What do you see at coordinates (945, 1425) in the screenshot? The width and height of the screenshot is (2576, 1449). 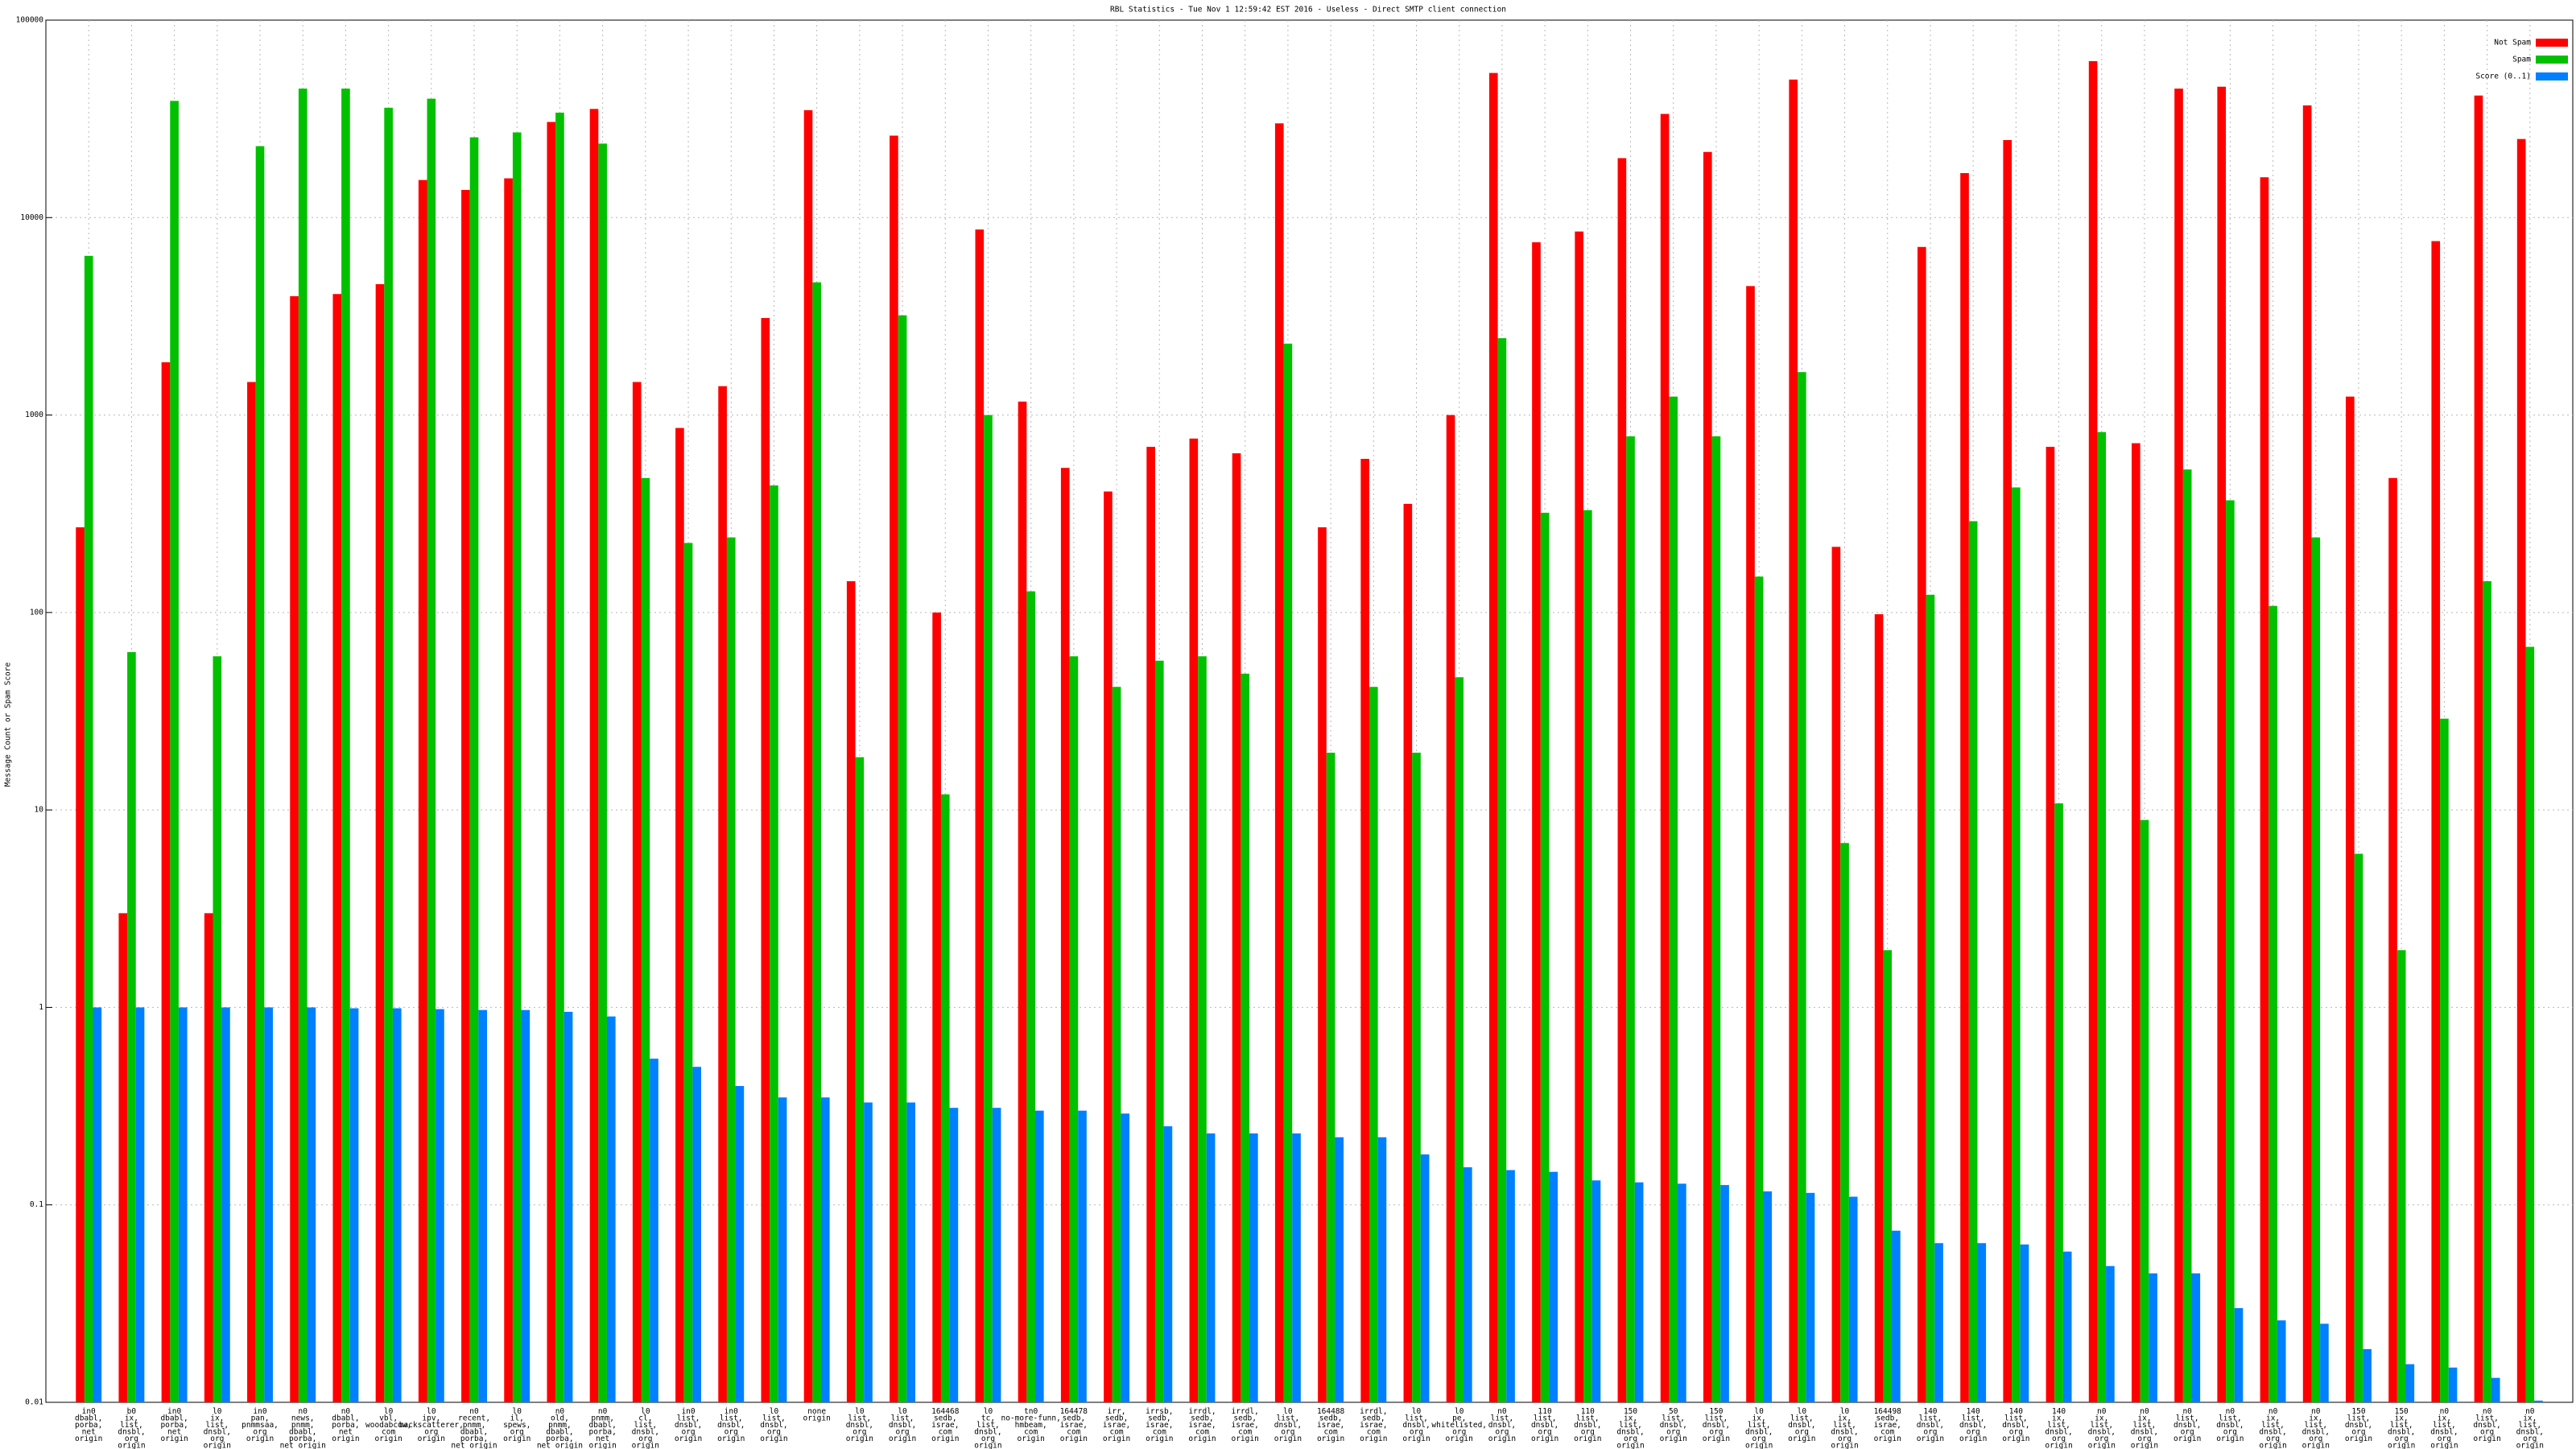 I see `x-tick-label: 164468 sedb, israe, com origin` at bounding box center [945, 1425].